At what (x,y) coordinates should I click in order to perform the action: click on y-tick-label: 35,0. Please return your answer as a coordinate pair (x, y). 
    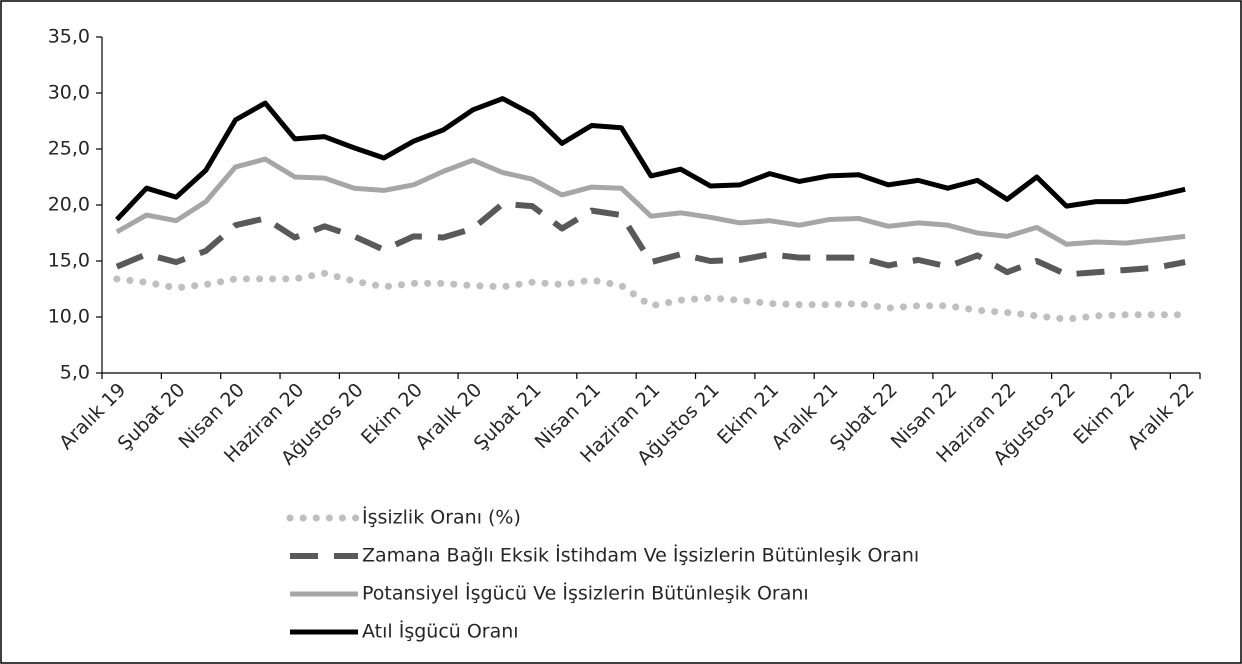
    Looking at the image, I should click on (69, 37).